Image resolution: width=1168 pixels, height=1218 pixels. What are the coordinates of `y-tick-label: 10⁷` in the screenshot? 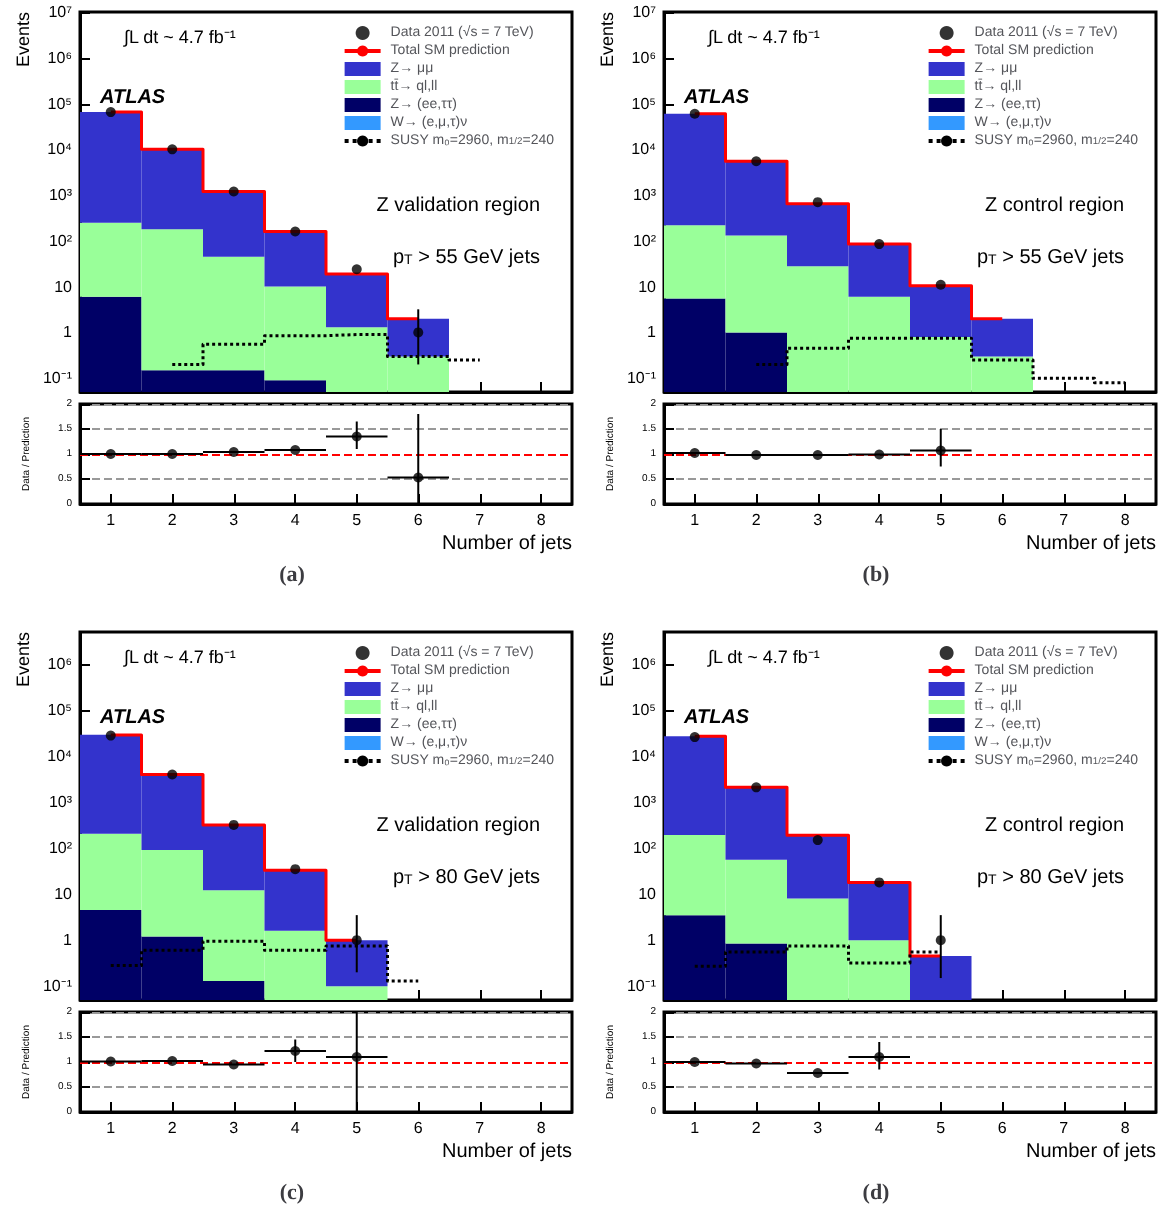 It's located at (60, 12).